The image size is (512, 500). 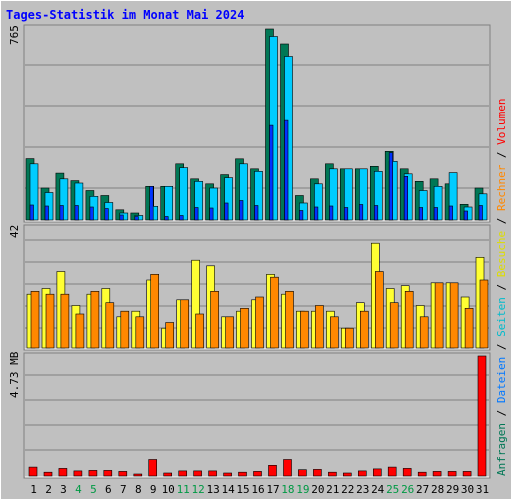 What do you see at coordinates (378, 489) in the screenshot?
I see `x-tick-day-24: 24` at bounding box center [378, 489].